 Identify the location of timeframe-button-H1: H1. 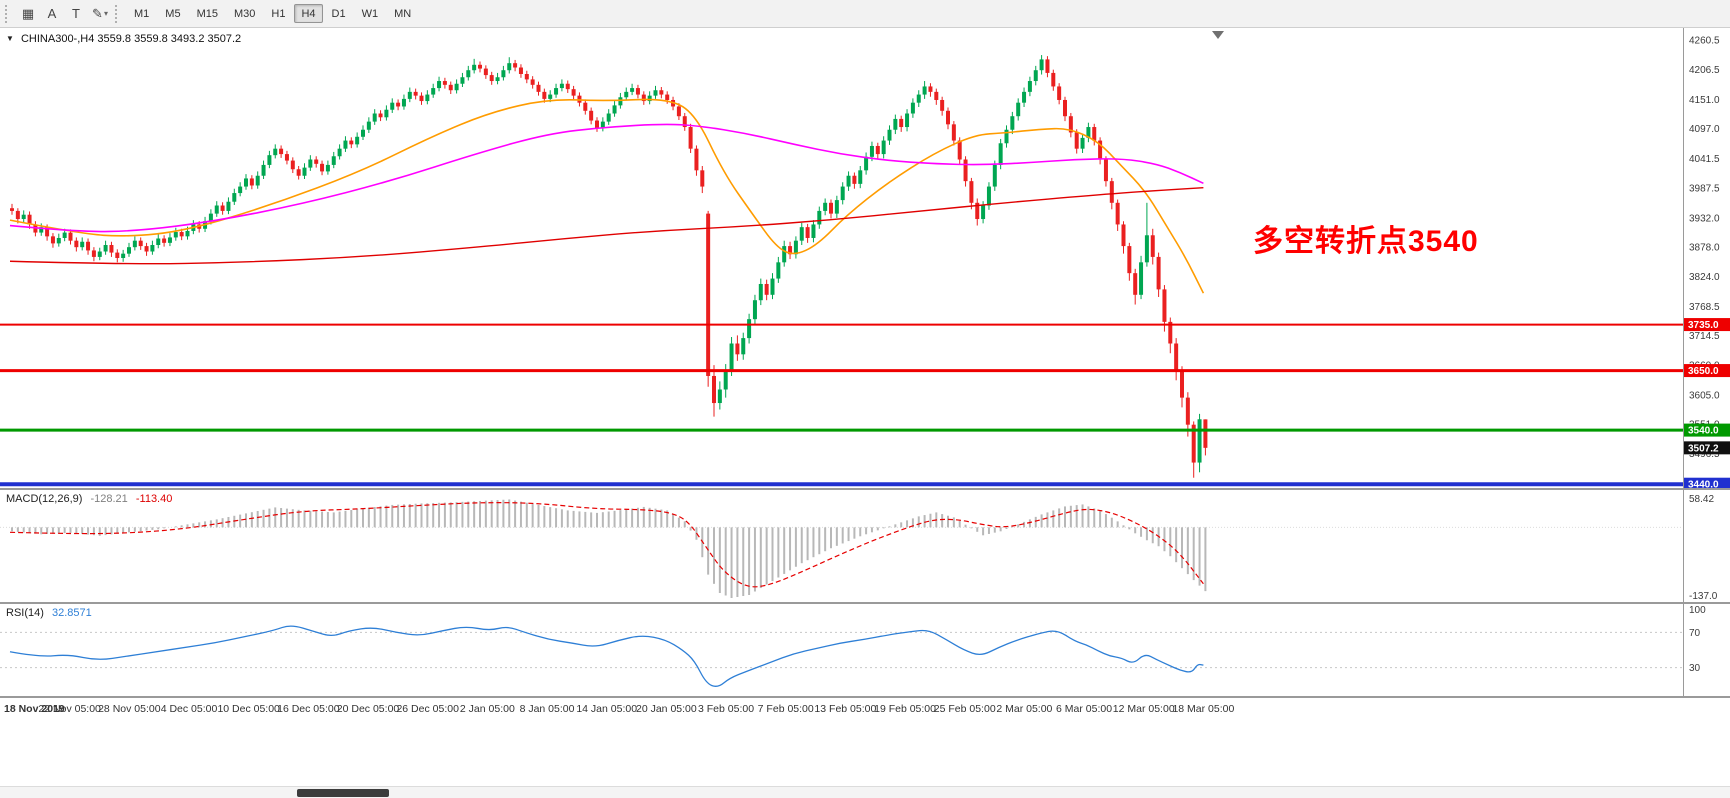
(278, 13).